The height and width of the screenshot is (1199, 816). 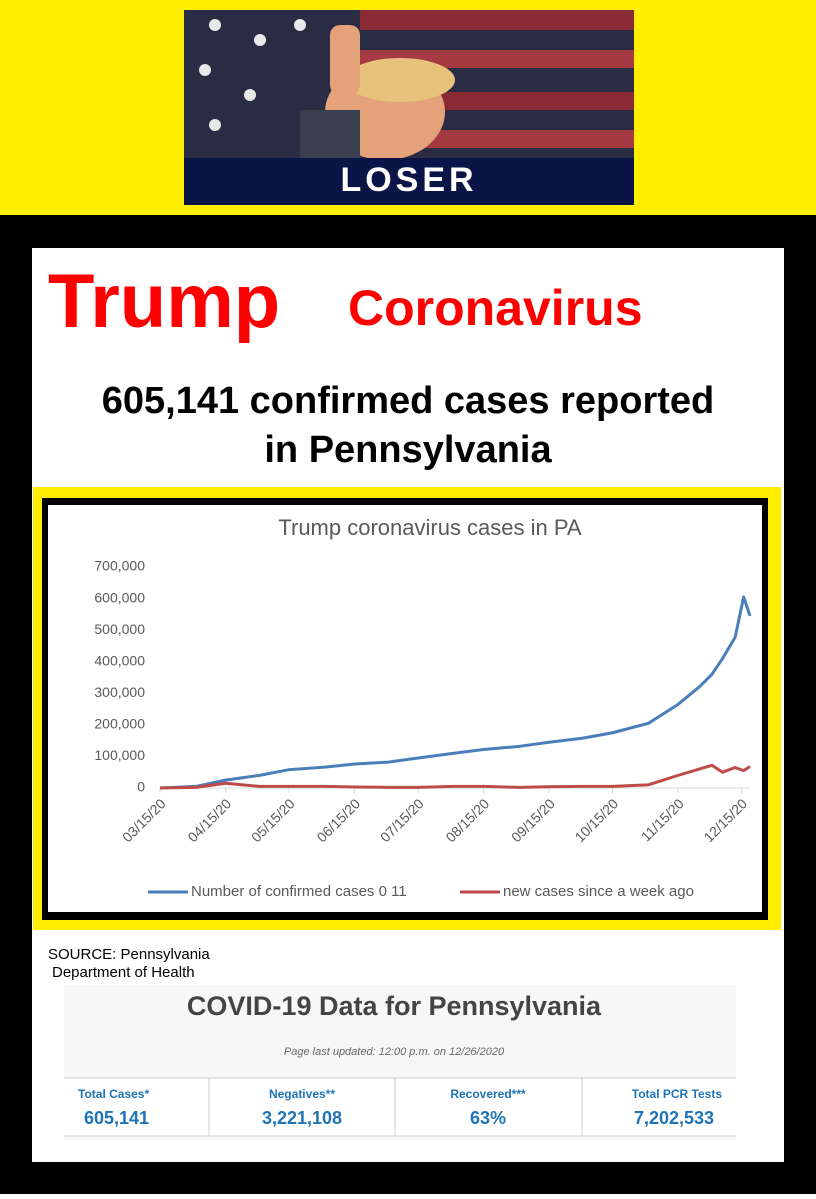 What do you see at coordinates (408, 450) in the screenshot?
I see `headline-line: in Pennsylvania` at bounding box center [408, 450].